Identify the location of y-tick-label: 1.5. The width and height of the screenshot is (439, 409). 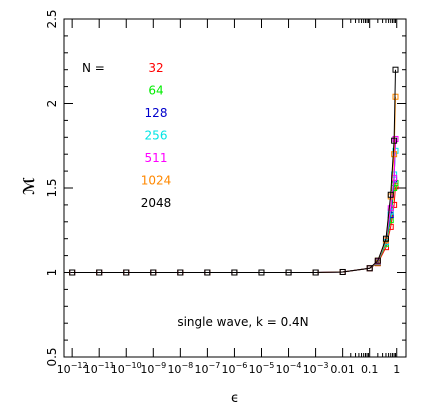
(52, 187).